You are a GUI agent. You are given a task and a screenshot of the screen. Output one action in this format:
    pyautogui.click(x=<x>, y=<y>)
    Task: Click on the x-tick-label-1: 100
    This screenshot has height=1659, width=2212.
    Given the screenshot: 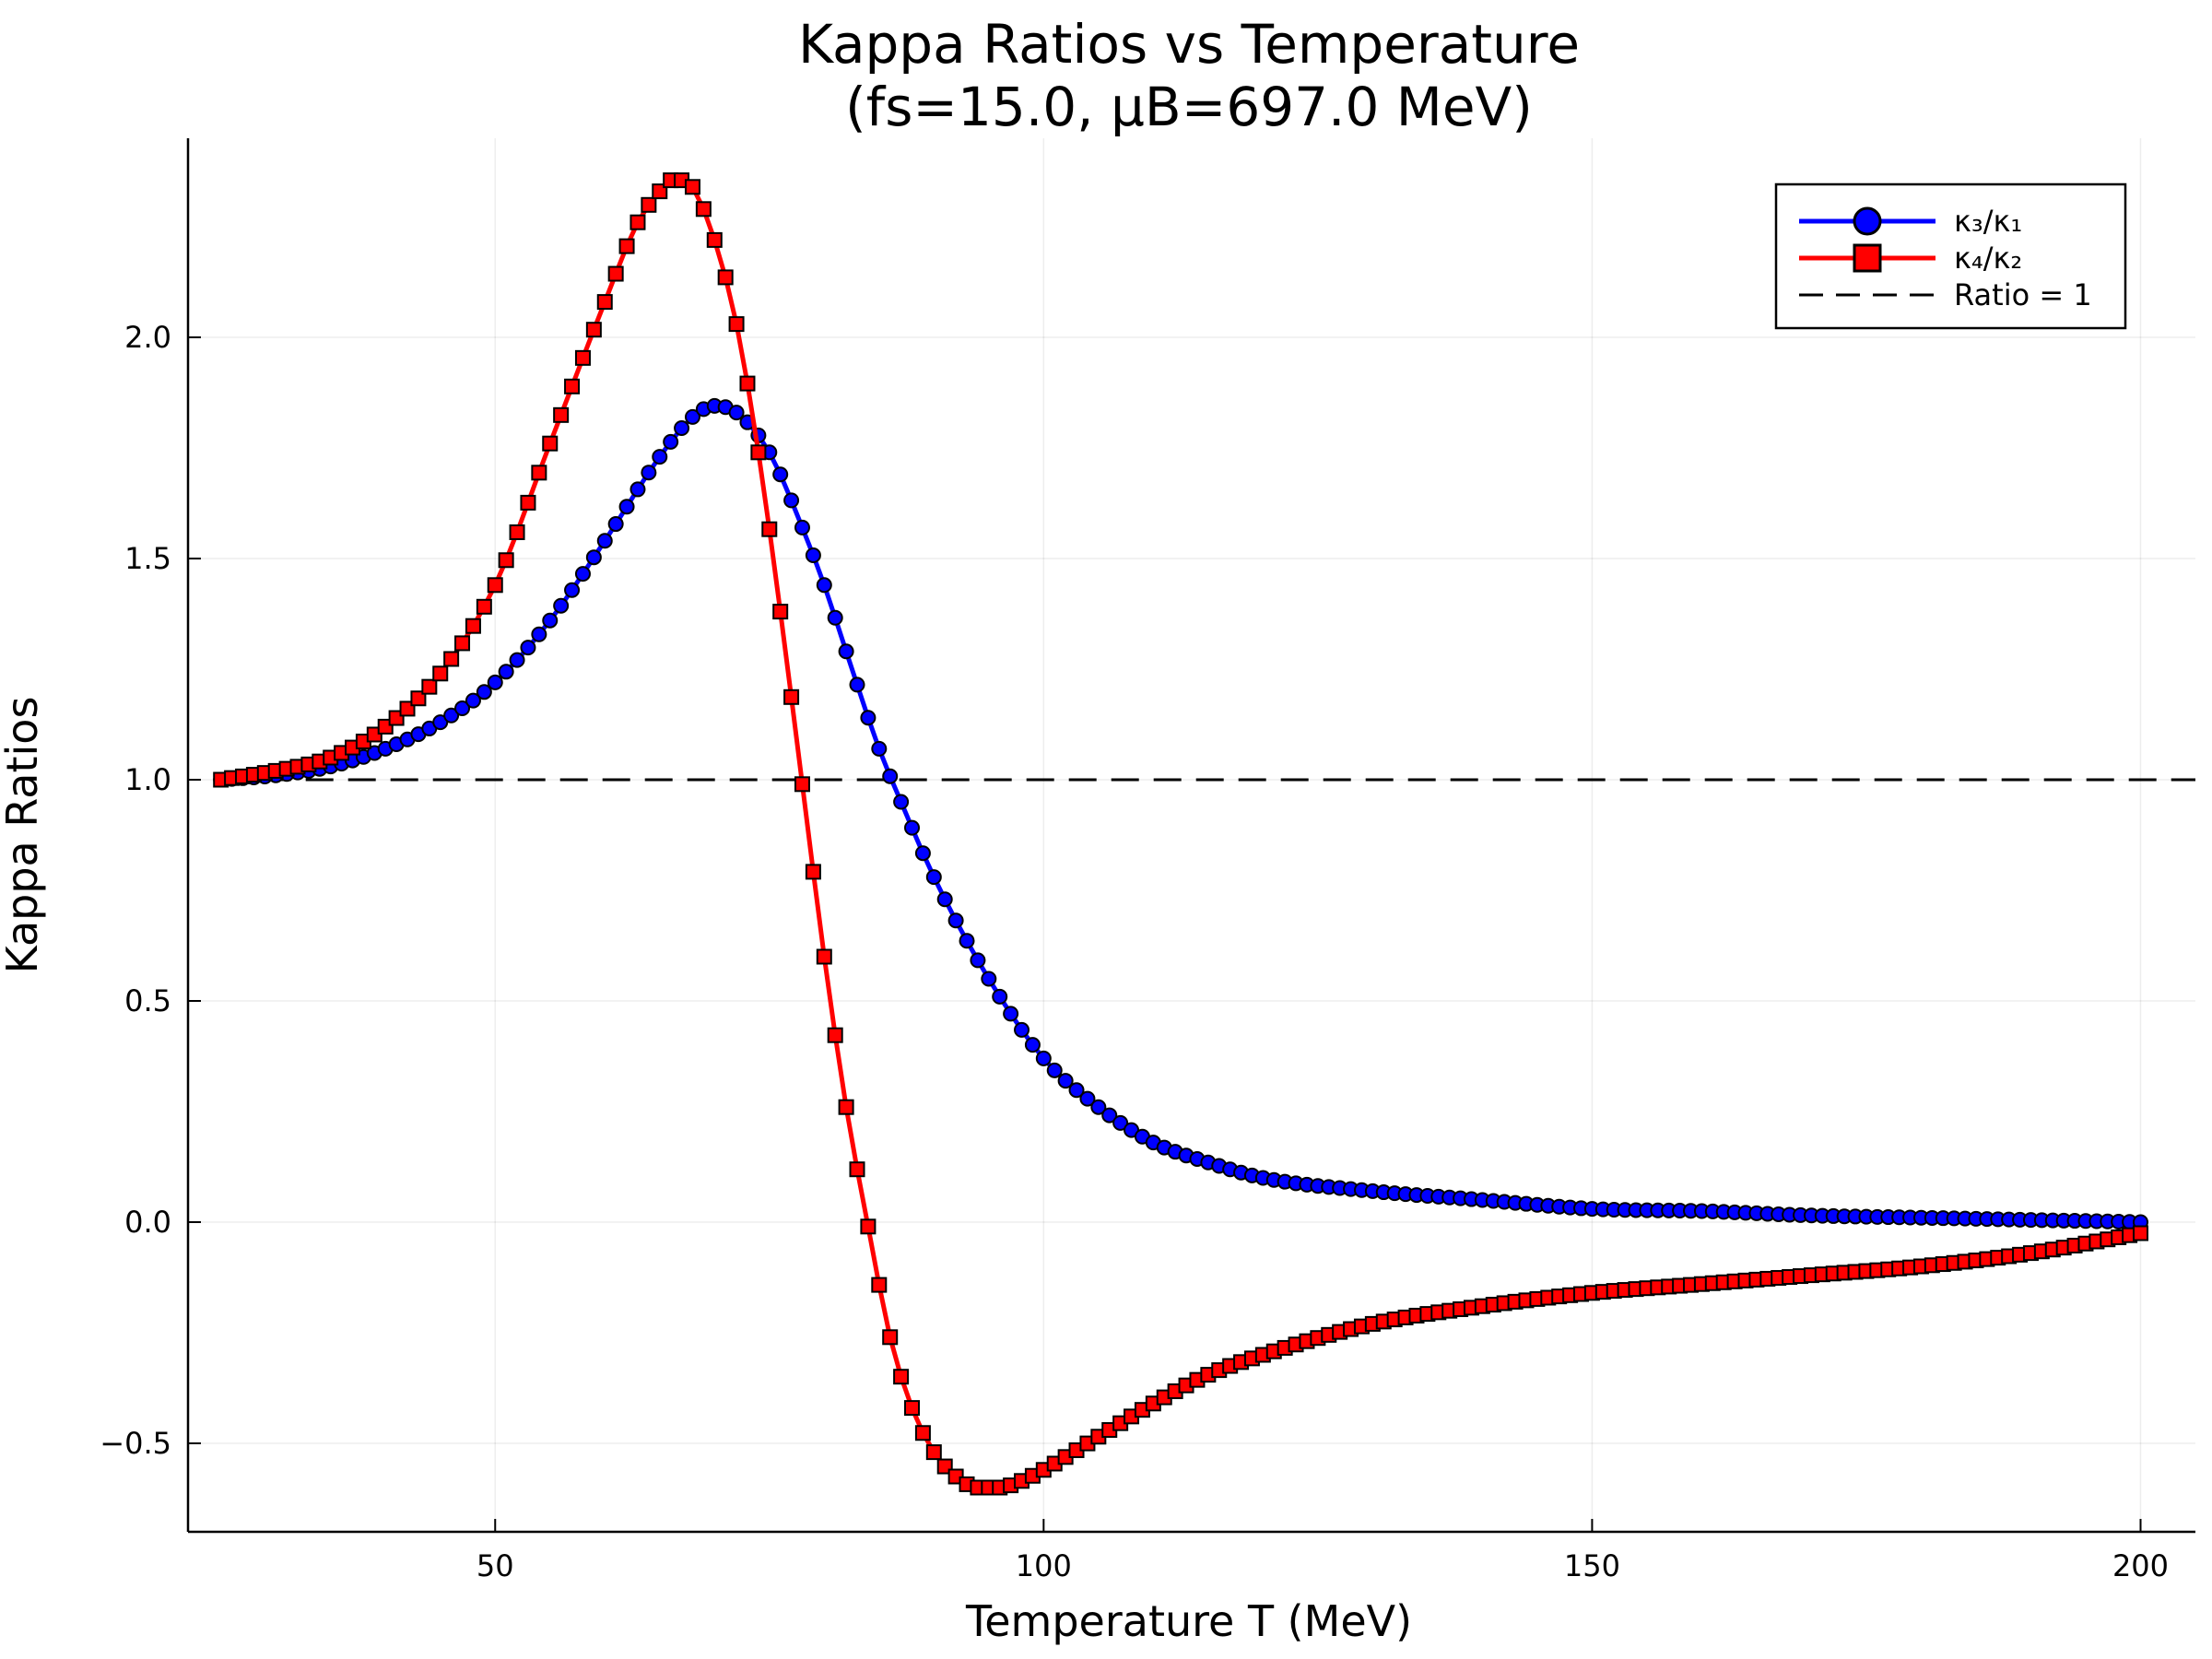 What is the action you would take?
    pyautogui.click(x=1044, y=1565)
    